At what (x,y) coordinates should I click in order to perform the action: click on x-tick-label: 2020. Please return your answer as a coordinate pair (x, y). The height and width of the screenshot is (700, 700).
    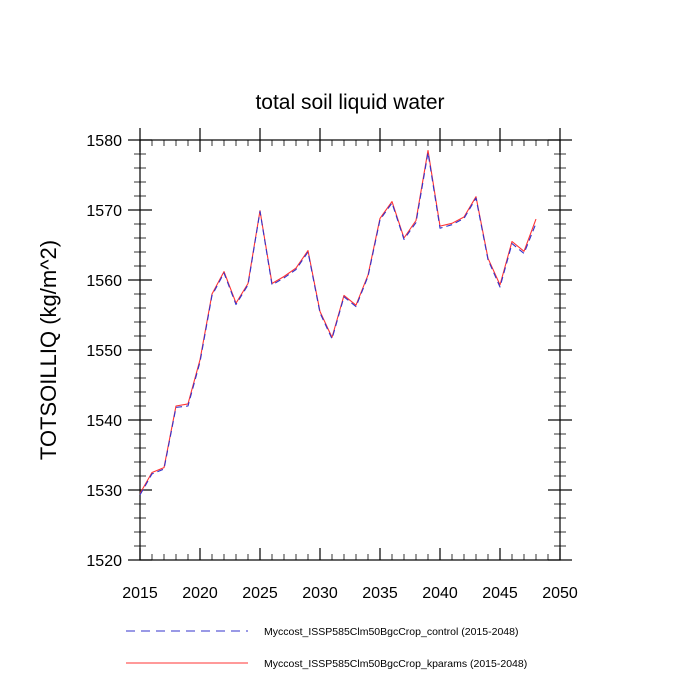
    Looking at the image, I should click on (200, 593).